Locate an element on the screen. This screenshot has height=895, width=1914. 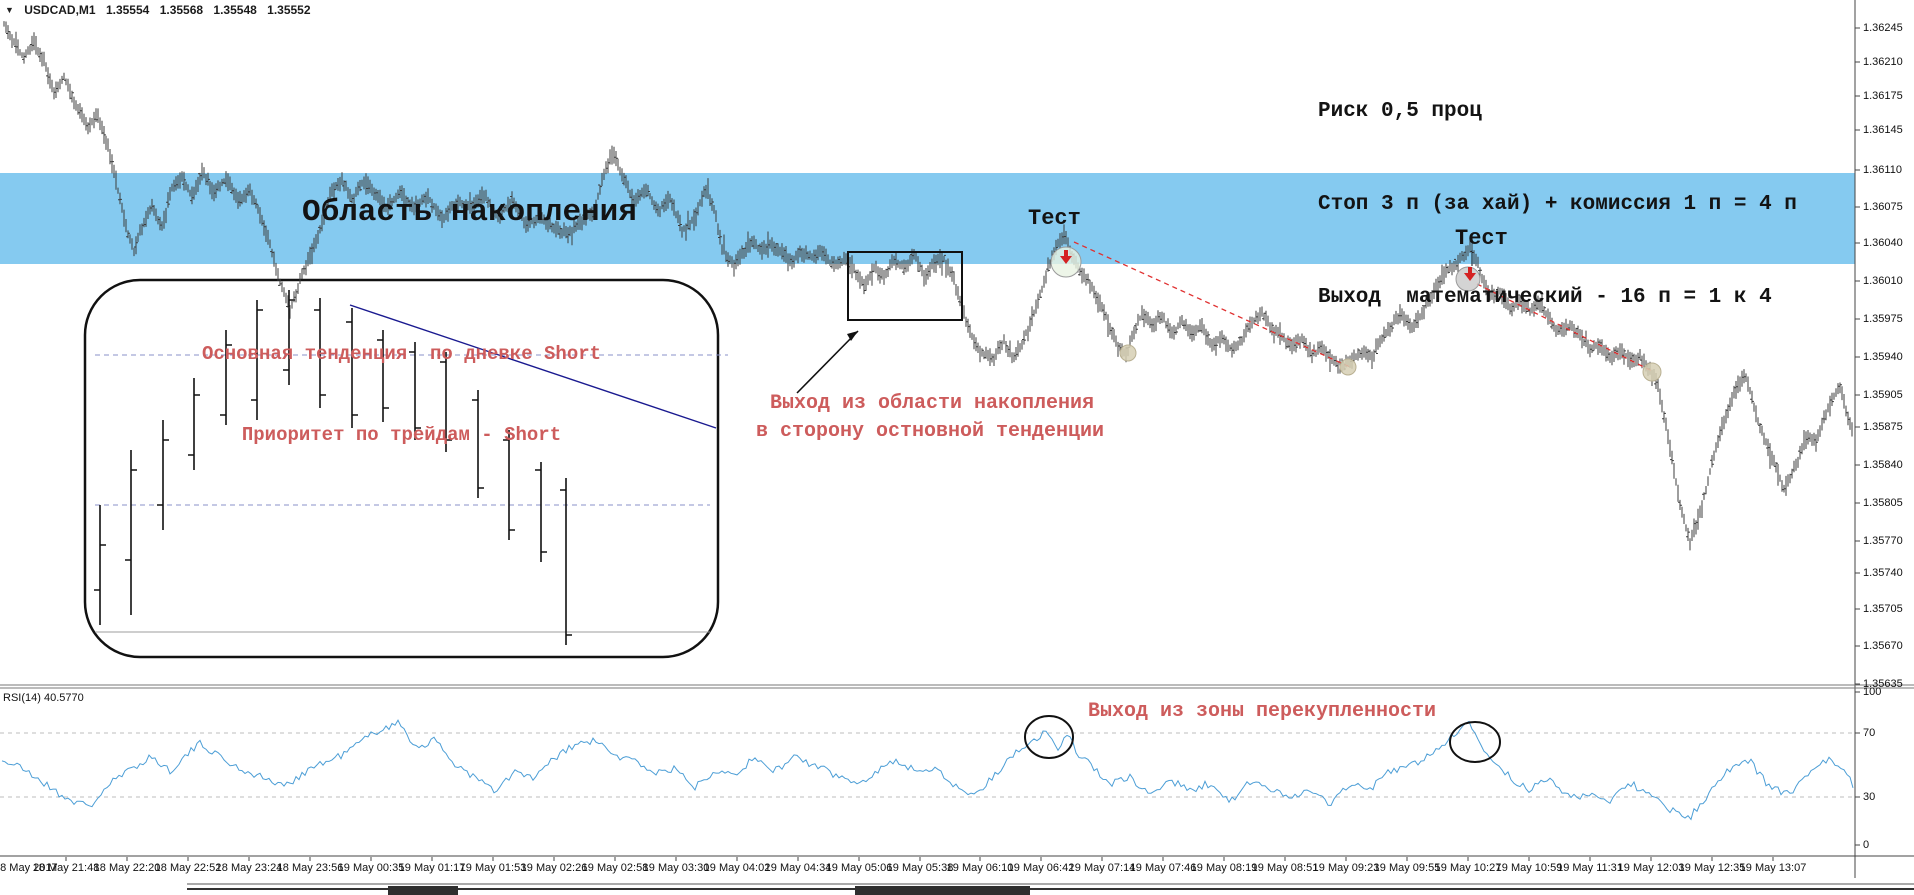
time-label-7: 19 May 01:17 is located at coordinates (432, 868).